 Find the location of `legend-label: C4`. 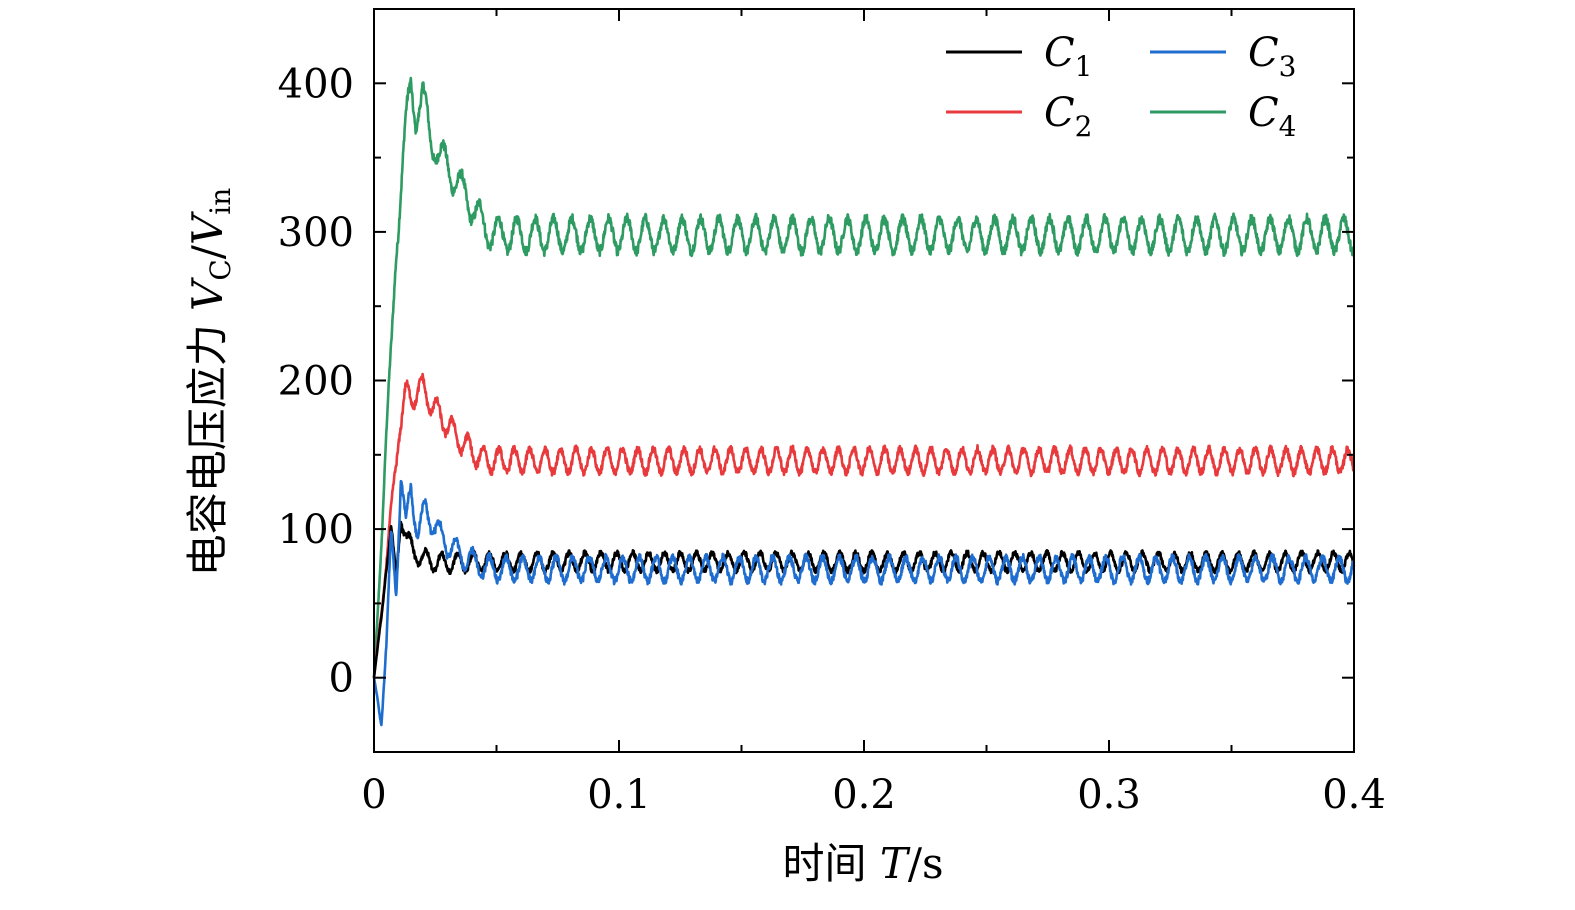

legend-label: C4 is located at coordinates (1272, 116).